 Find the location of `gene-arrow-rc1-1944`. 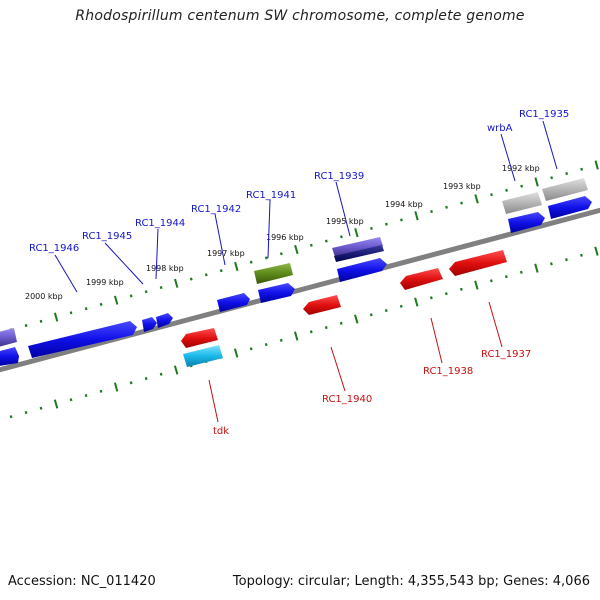

gene-arrow-rc1-1944 is located at coordinates (164, 320).